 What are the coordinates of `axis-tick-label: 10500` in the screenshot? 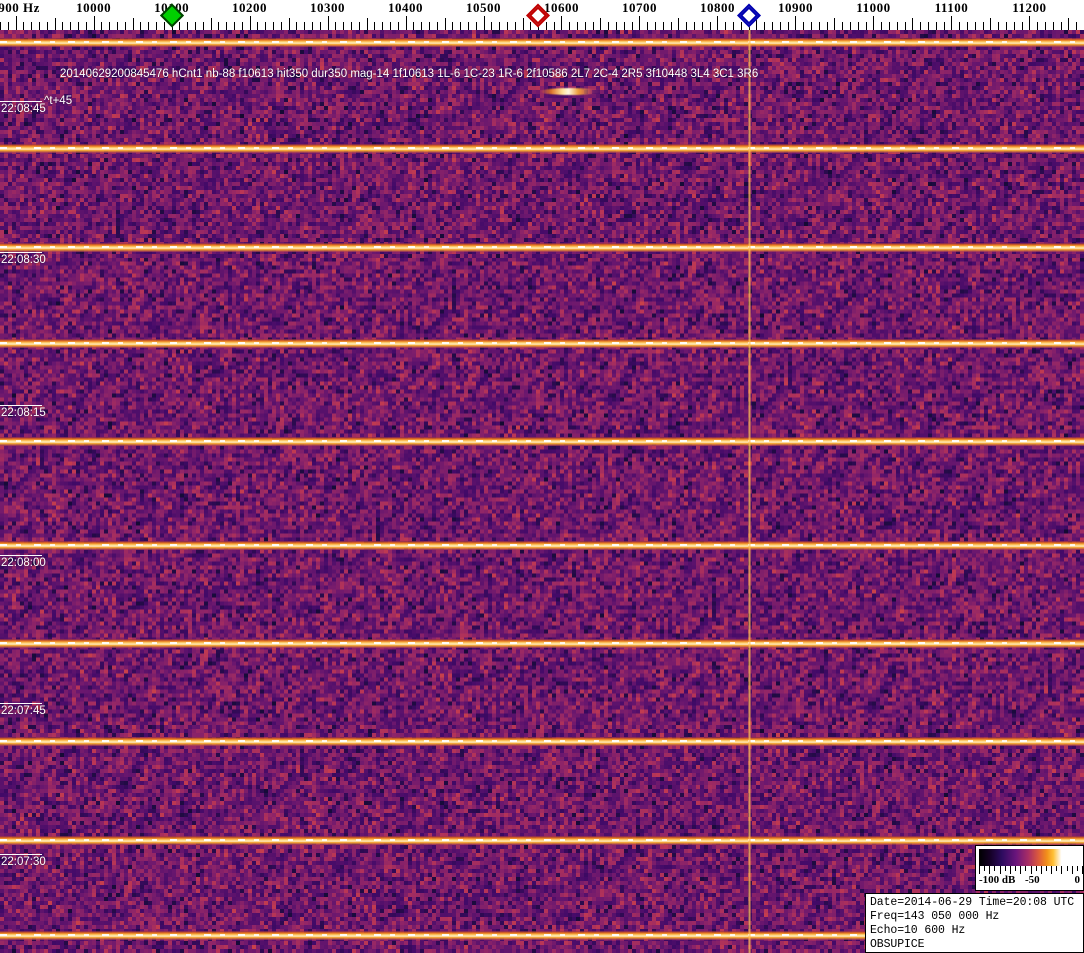 It's located at (483, 7).